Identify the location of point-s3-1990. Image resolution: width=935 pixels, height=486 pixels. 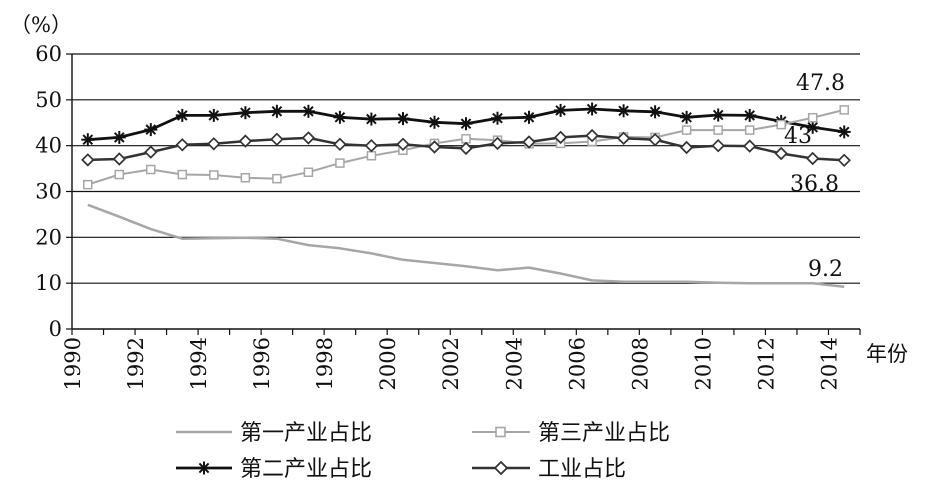
(88, 160).